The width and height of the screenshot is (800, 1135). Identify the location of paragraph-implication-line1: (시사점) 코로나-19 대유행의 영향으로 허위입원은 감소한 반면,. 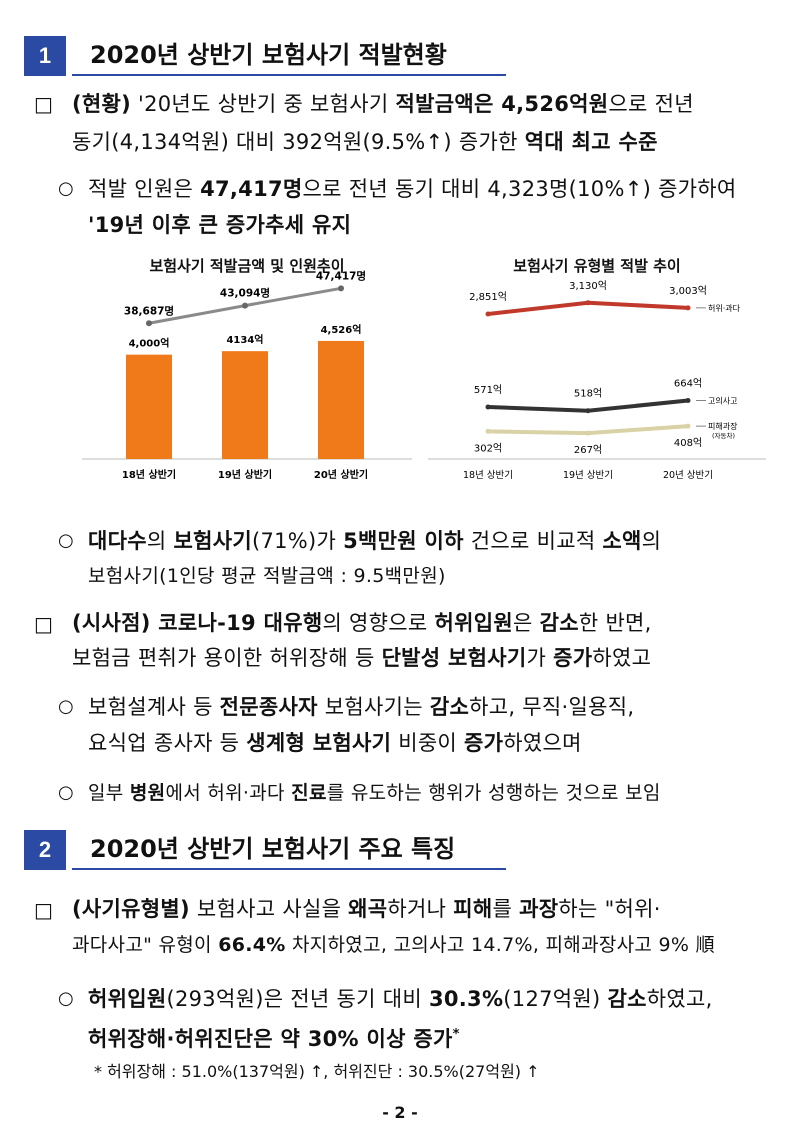
(362, 623).